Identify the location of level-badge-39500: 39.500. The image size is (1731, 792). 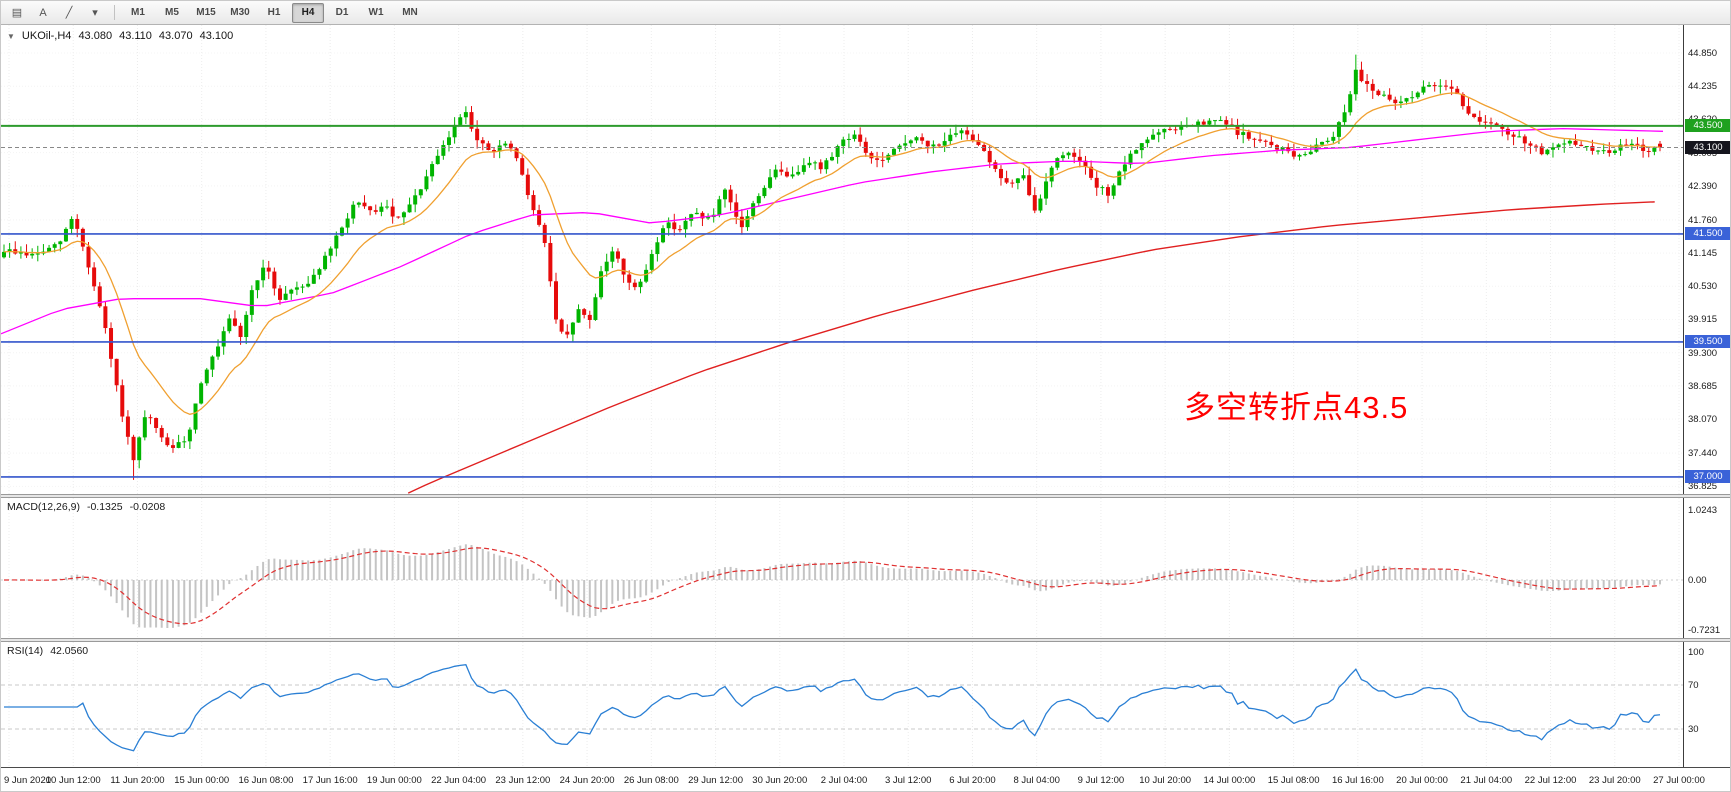
(1707, 342).